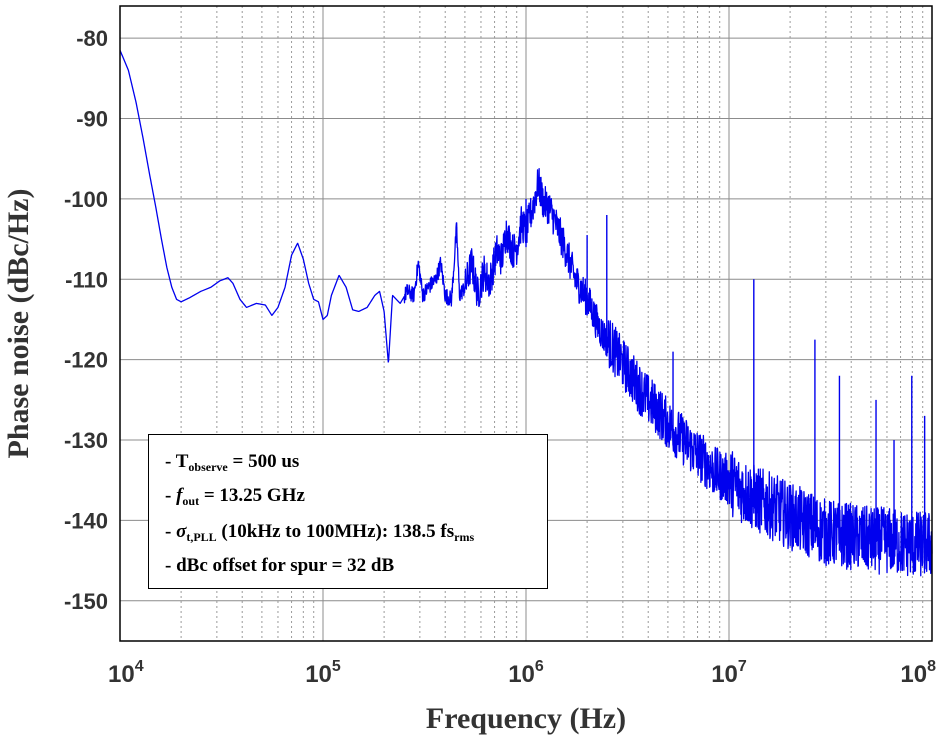 The image size is (948, 739). Describe the element at coordinates (729, 673) in the screenshot. I see `x-tick-label: 10⁷` at that location.